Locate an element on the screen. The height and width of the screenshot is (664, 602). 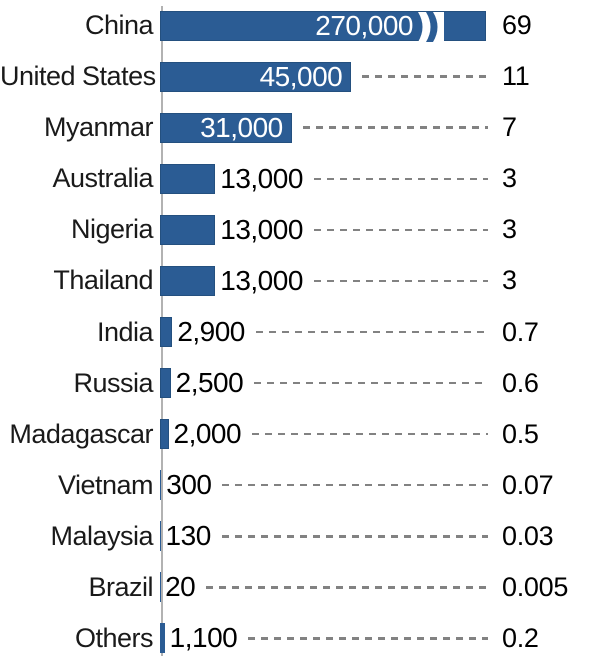
plot-area: 1,100 is located at coordinates (327, 638).